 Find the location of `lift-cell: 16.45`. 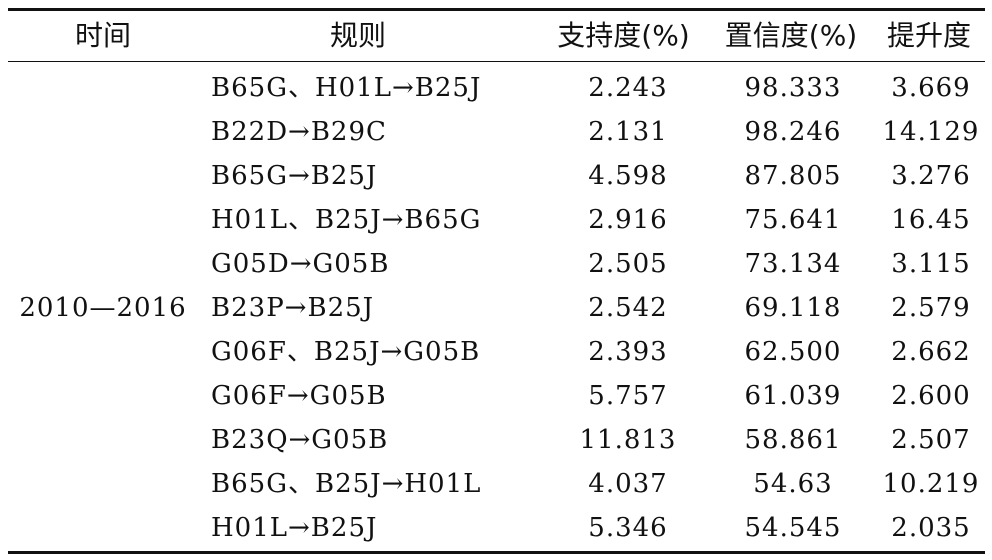

lift-cell: 16.45 is located at coordinates (931, 220).